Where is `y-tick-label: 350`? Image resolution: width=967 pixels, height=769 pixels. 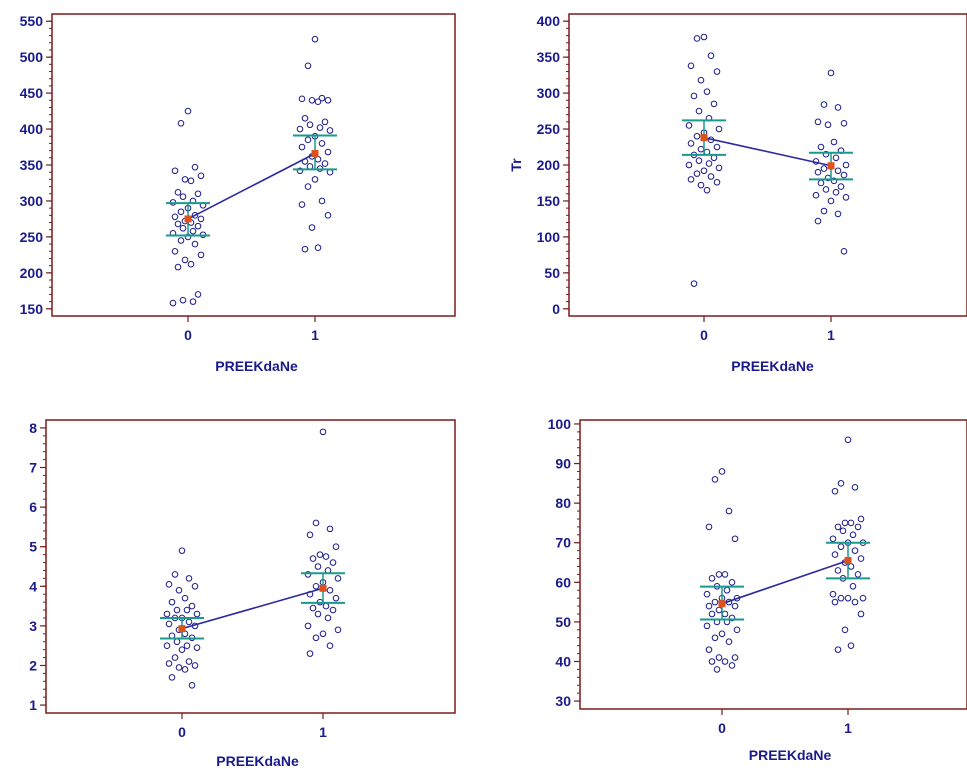 y-tick-label: 350 is located at coordinates (549, 57).